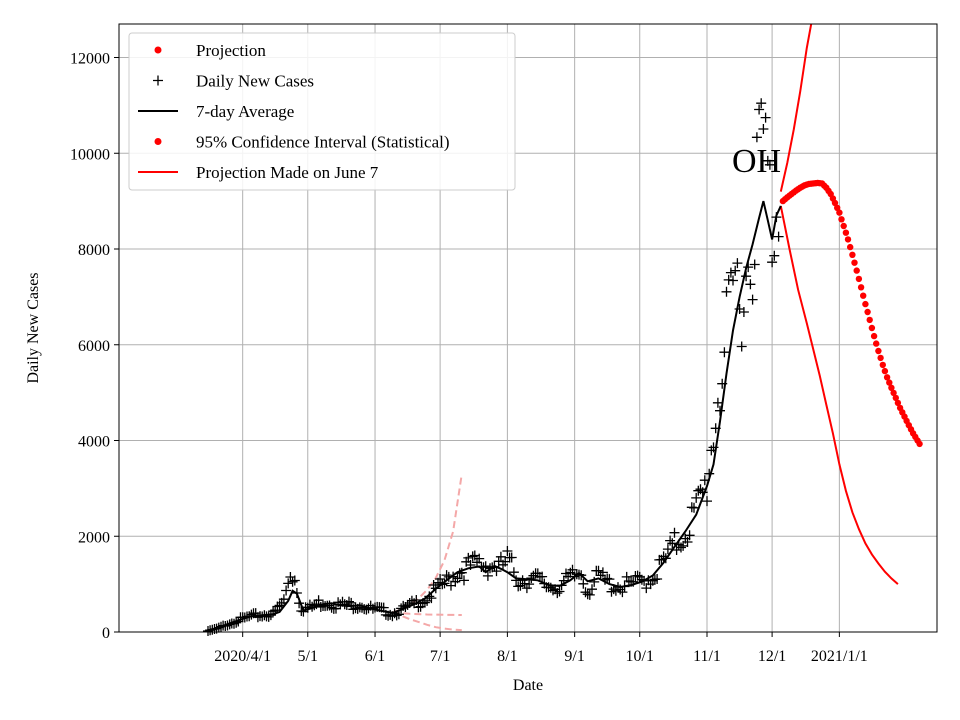  Describe the element at coordinates (90, 154) in the screenshot. I see `y-tick-label: 10000` at that location.